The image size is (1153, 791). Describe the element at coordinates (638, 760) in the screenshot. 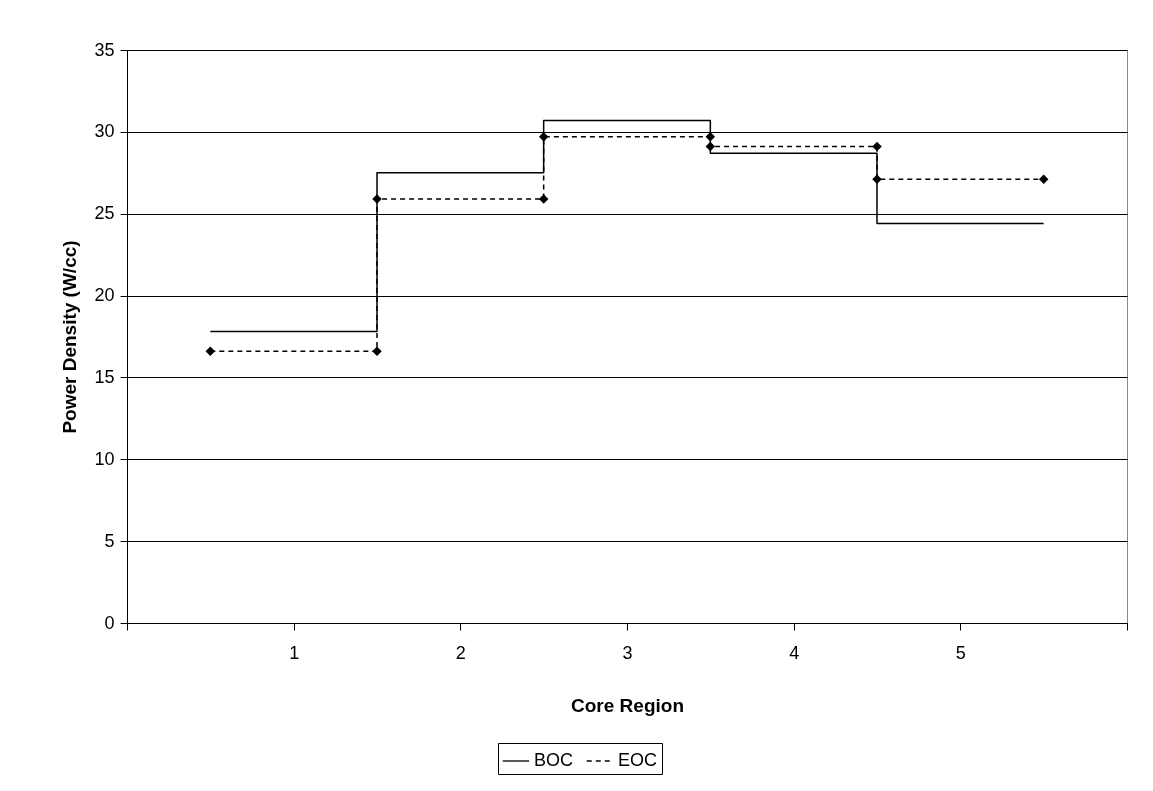

I see `legend-label: EOC` at that location.